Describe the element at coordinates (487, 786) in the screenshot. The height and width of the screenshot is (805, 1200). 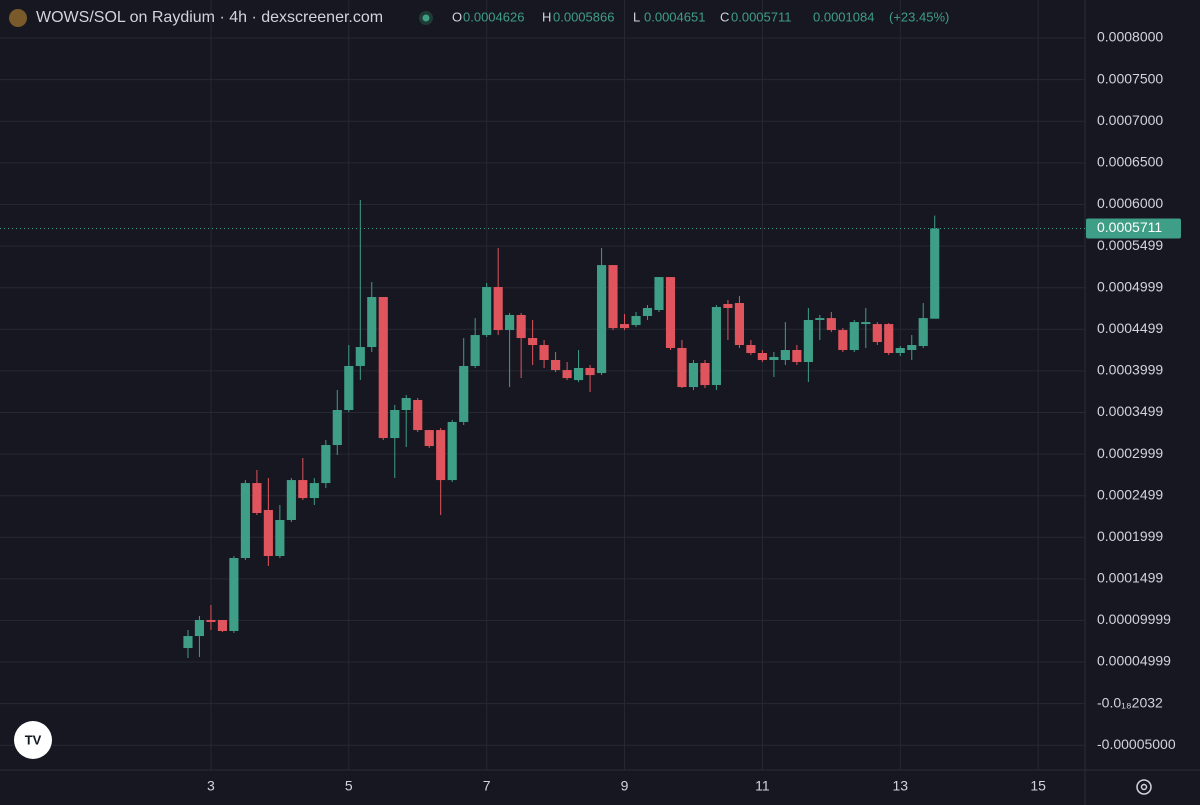
I see `x-tick-label: 7` at that location.